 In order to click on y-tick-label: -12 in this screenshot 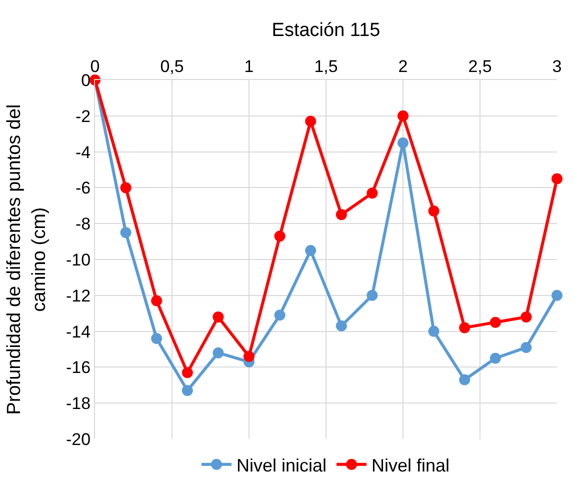, I will do `click(78, 296)`.